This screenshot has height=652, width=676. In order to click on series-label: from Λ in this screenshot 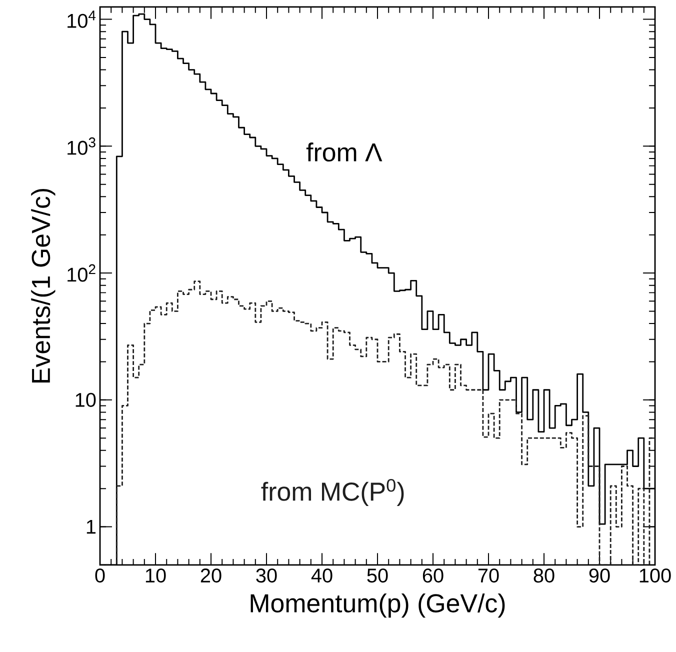, I will do `click(344, 152)`.